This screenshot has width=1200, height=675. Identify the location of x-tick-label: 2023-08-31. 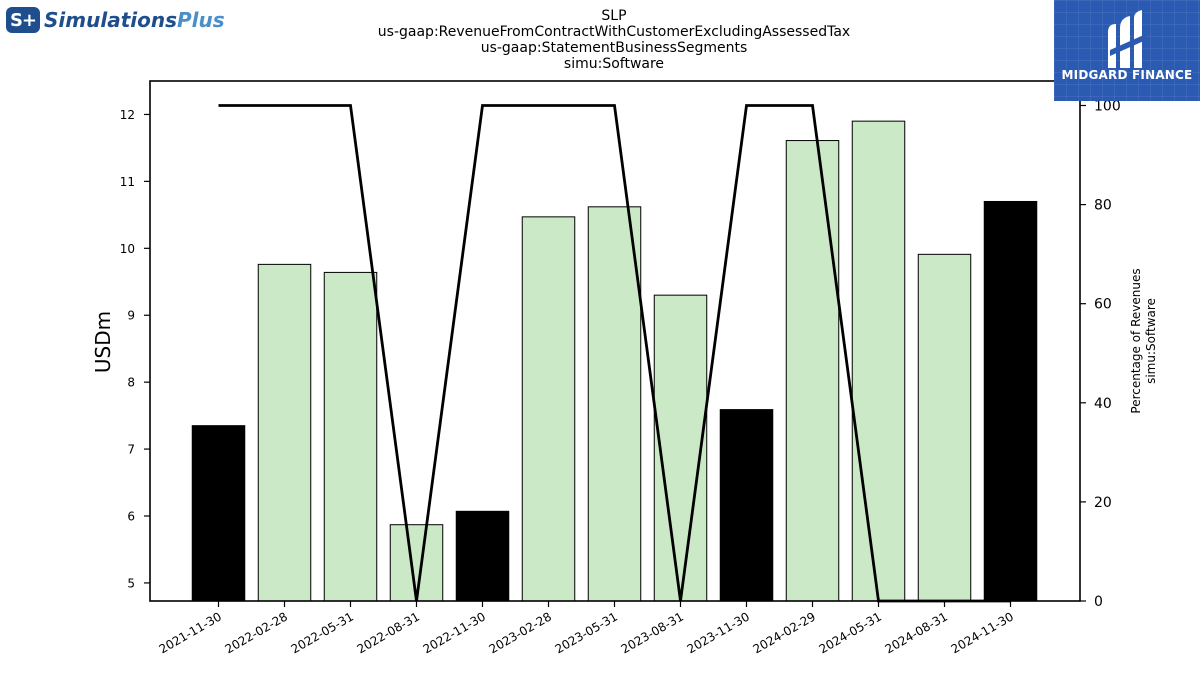
(652, 632).